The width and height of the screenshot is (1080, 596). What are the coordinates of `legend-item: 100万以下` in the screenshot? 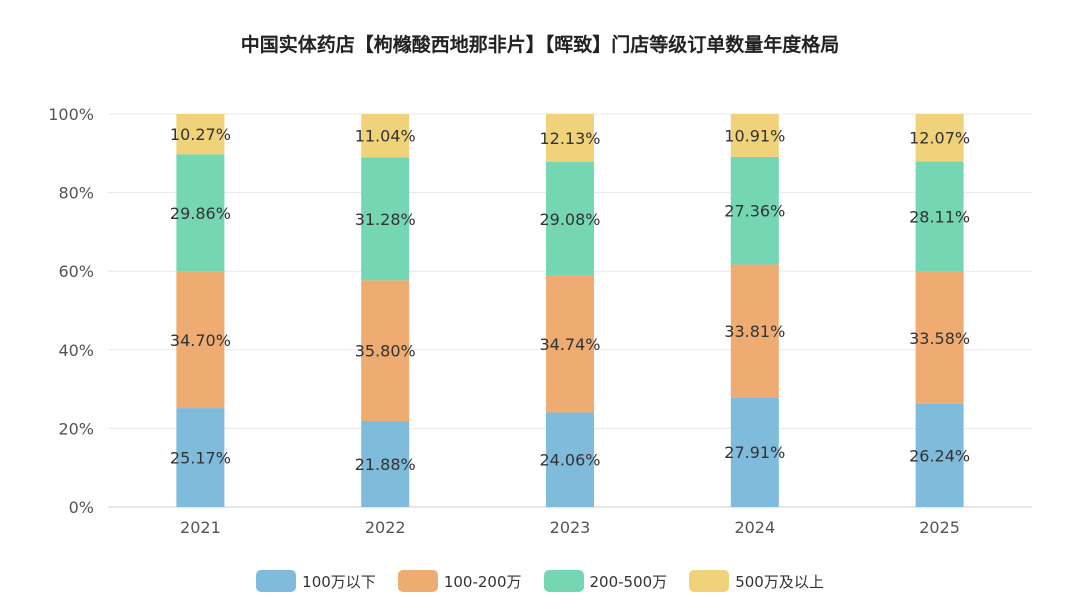 It's located at (316, 581).